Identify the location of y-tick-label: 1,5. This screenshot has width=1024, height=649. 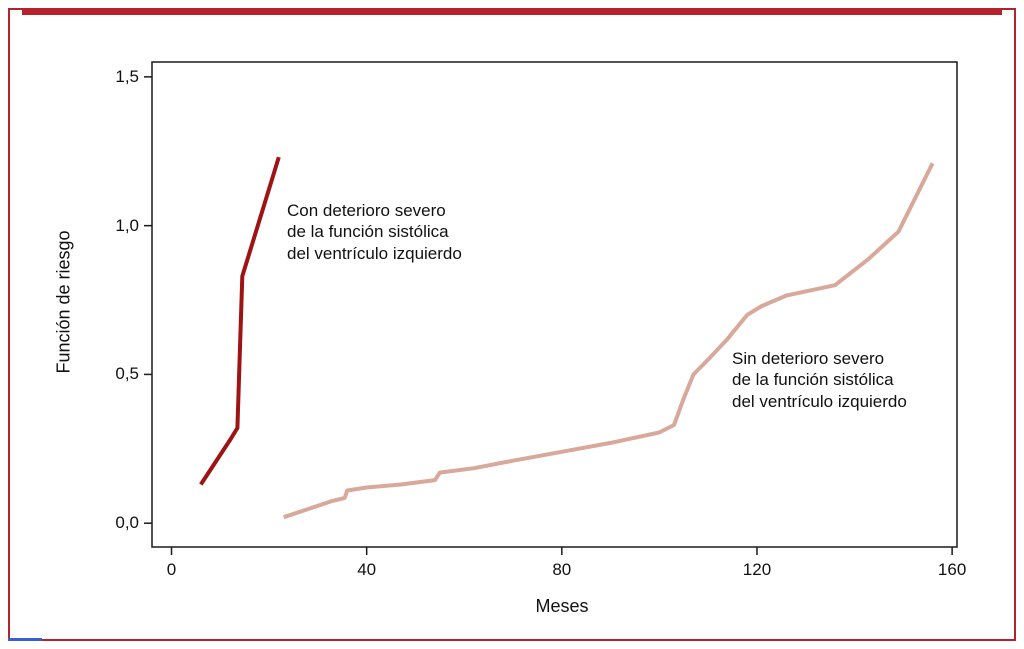
(127, 76).